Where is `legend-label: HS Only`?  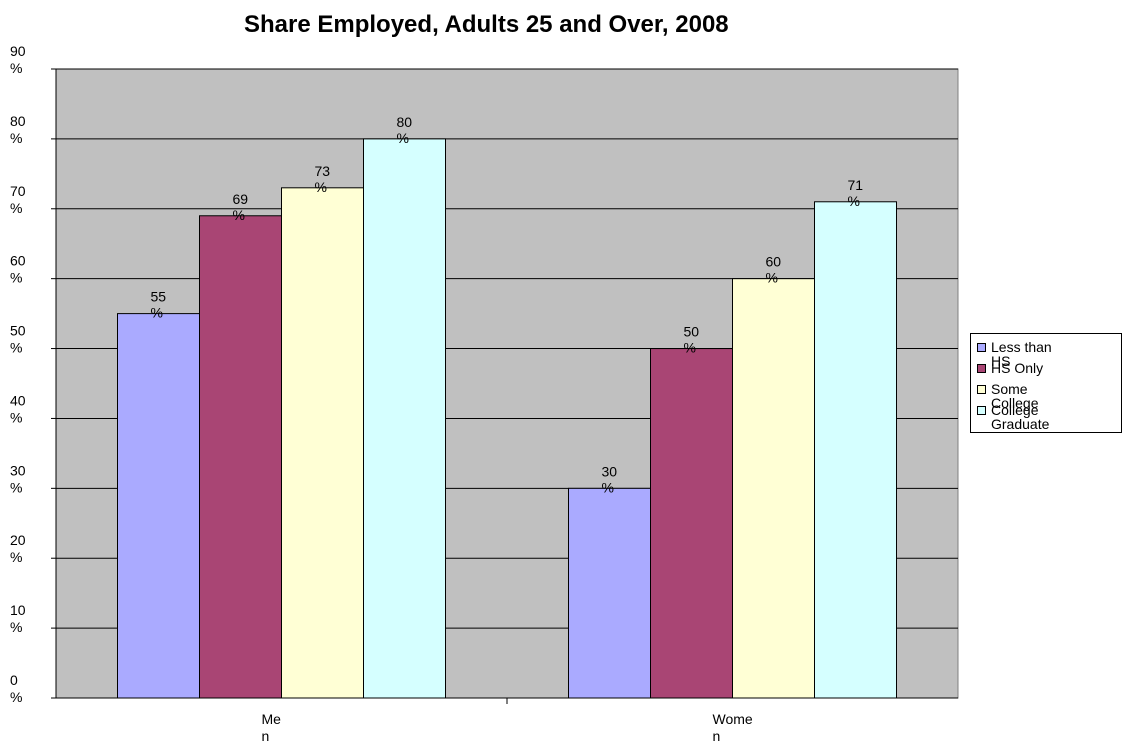
legend-label: HS Only is located at coordinates (1017, 368).